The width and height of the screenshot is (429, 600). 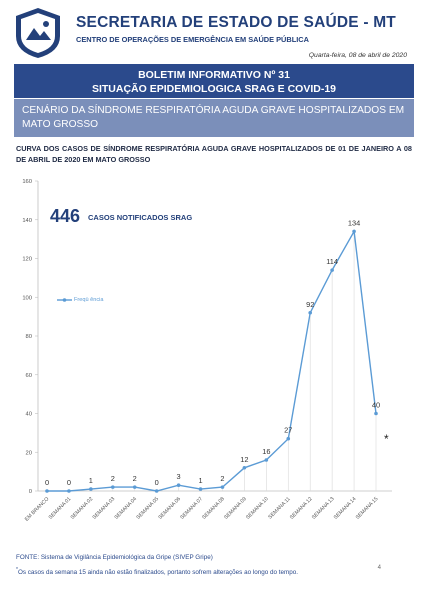 I want to click on legend-marker, so click(x=64, y=300).